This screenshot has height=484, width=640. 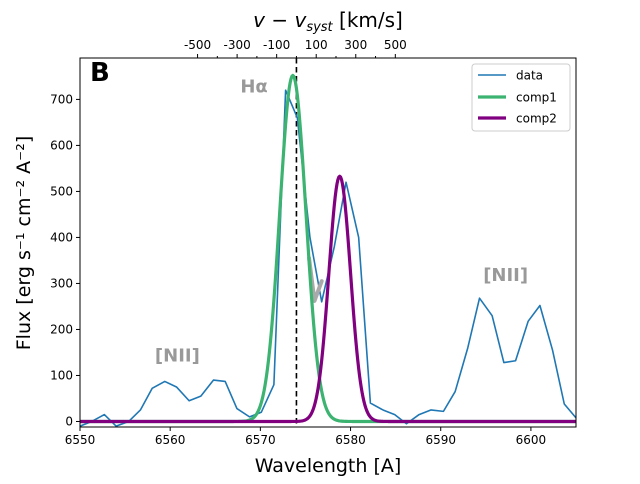 What do you see at coordinates (440, 440) in the screenshot?
I see `x-tick-label: 6590` at bounding box center [440, 440].